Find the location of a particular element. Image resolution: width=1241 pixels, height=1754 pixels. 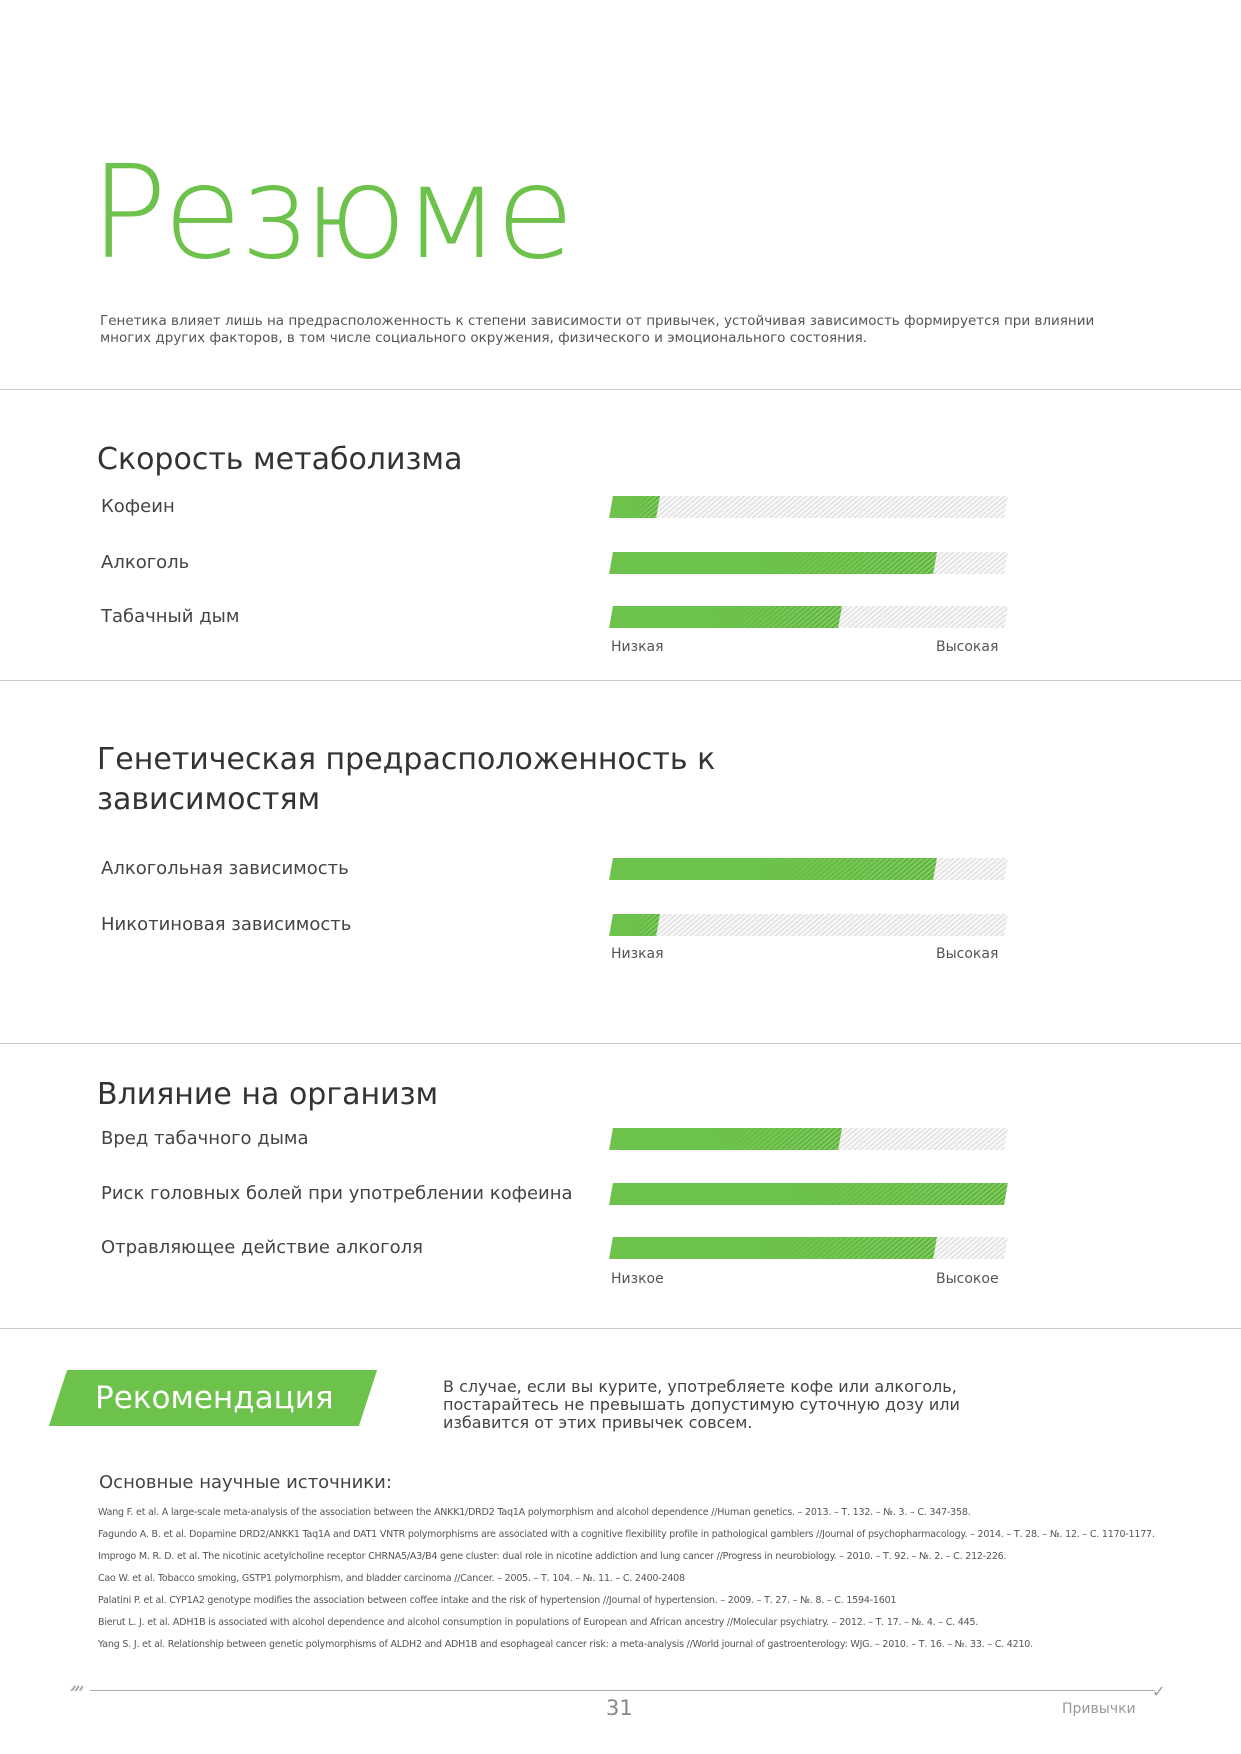

row-label: Табачный дым is located at coordinates (170, 616).